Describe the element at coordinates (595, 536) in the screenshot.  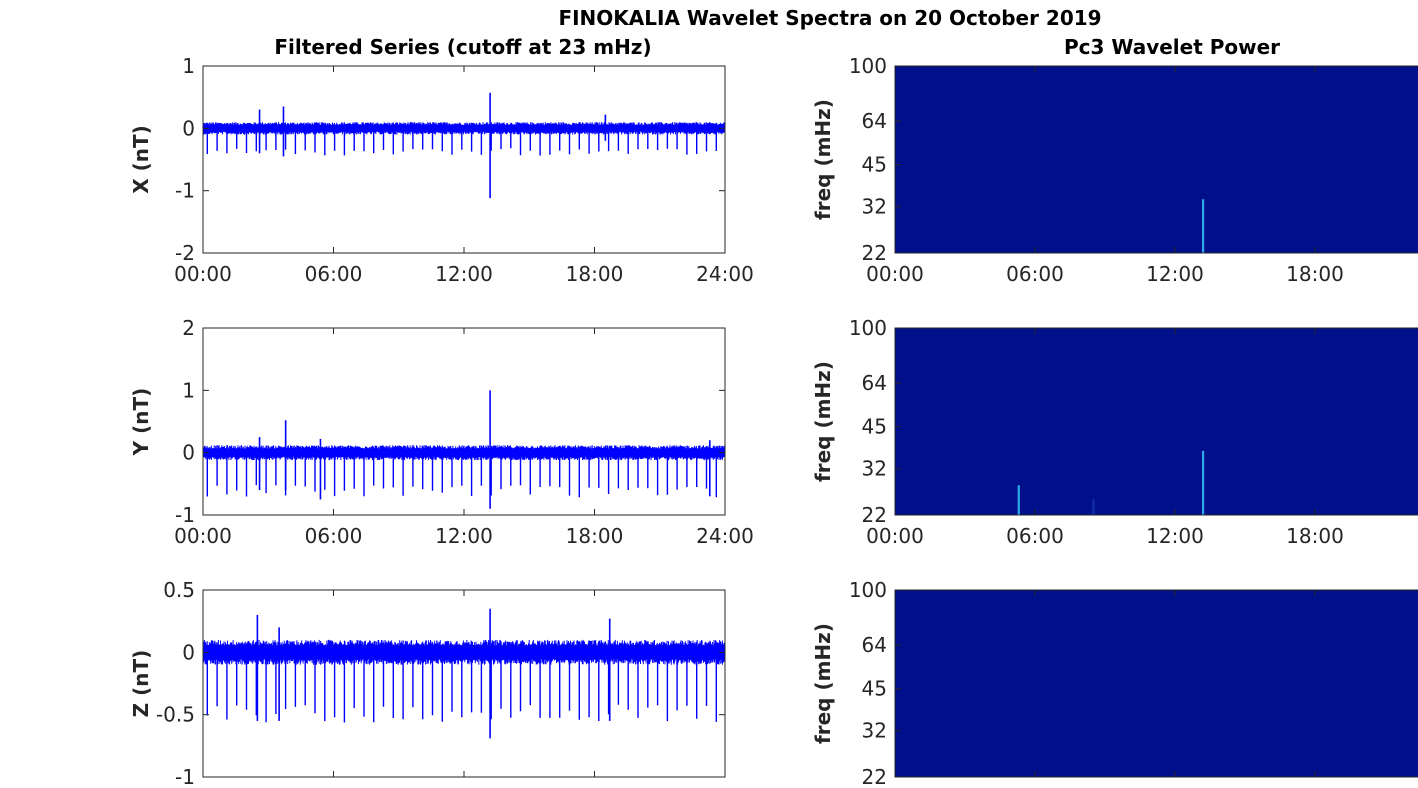
I see `filtered-y-xtick-label: 18:00` at that location.